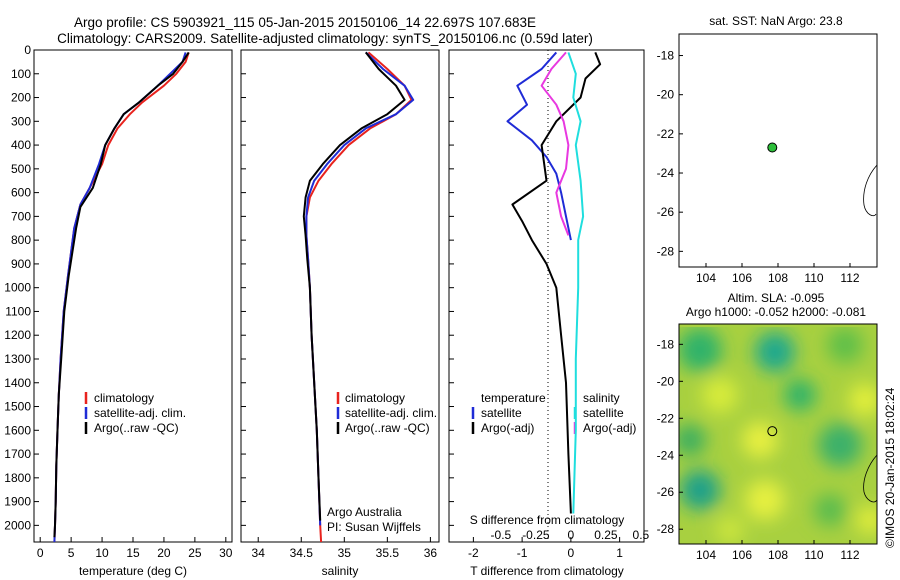 This screenshot has width=900, height=580. Describe the element at coordinates (776, 312) in the screenshot. I see `sla-map-title-line2: Argo h1000: -0.052 h2000: -0.081` at that location.